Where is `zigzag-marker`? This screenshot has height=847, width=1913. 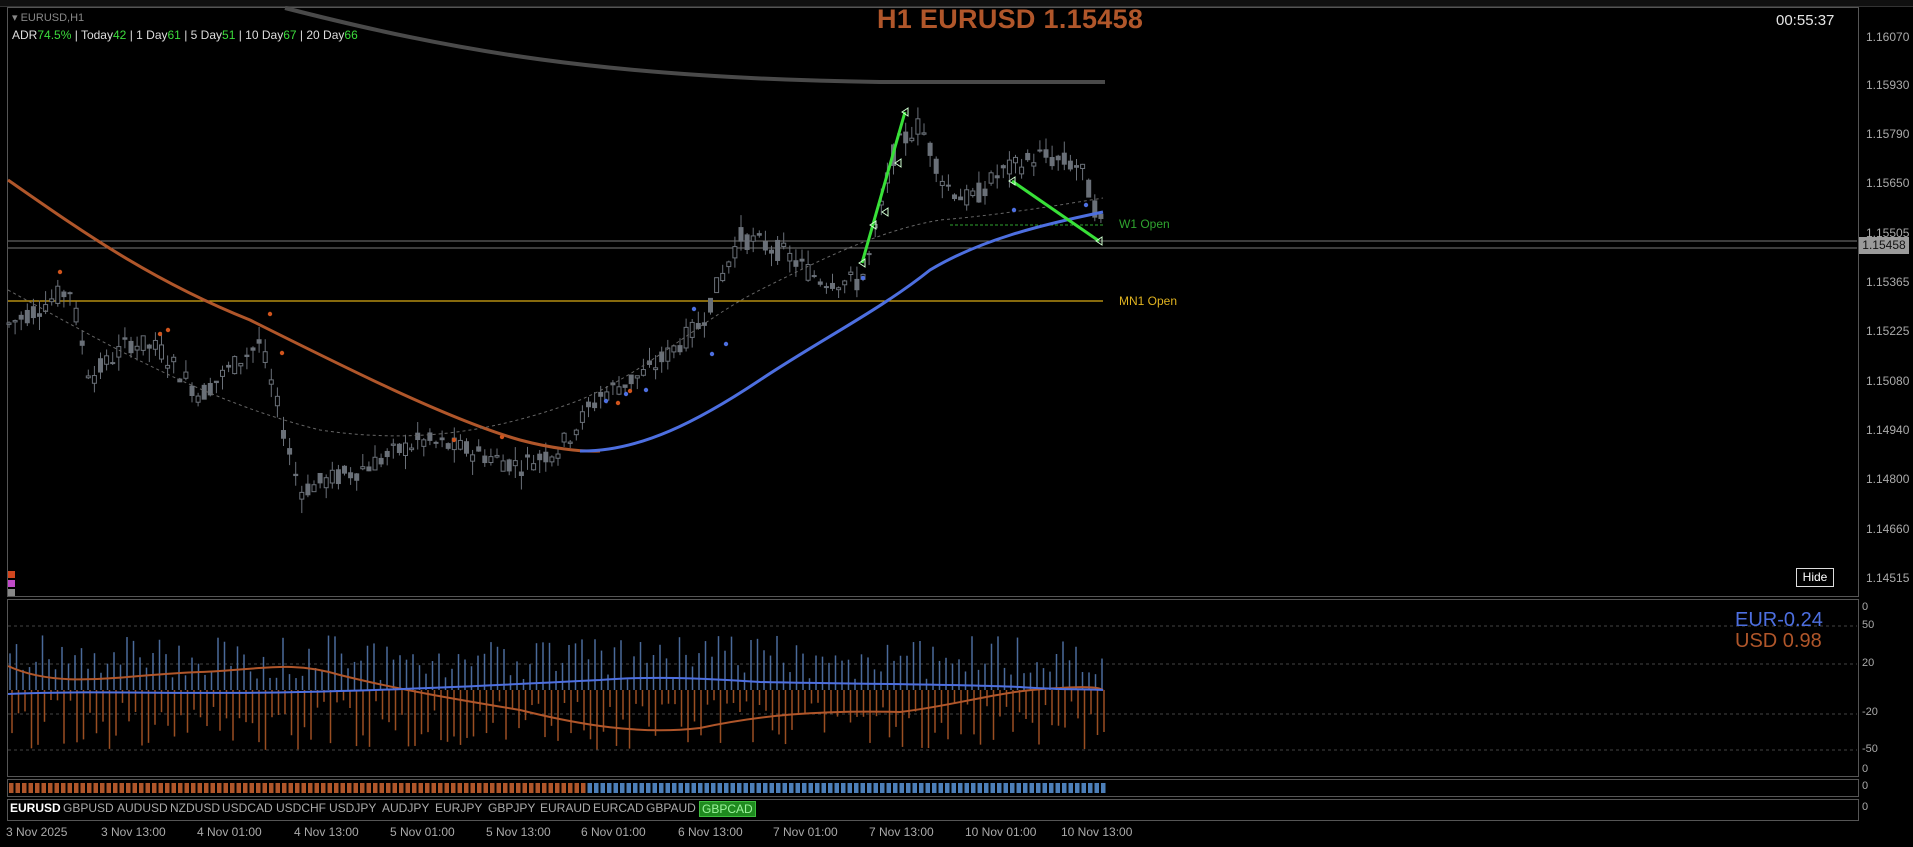 zigzag-marker is located at coordinates (905, 112).